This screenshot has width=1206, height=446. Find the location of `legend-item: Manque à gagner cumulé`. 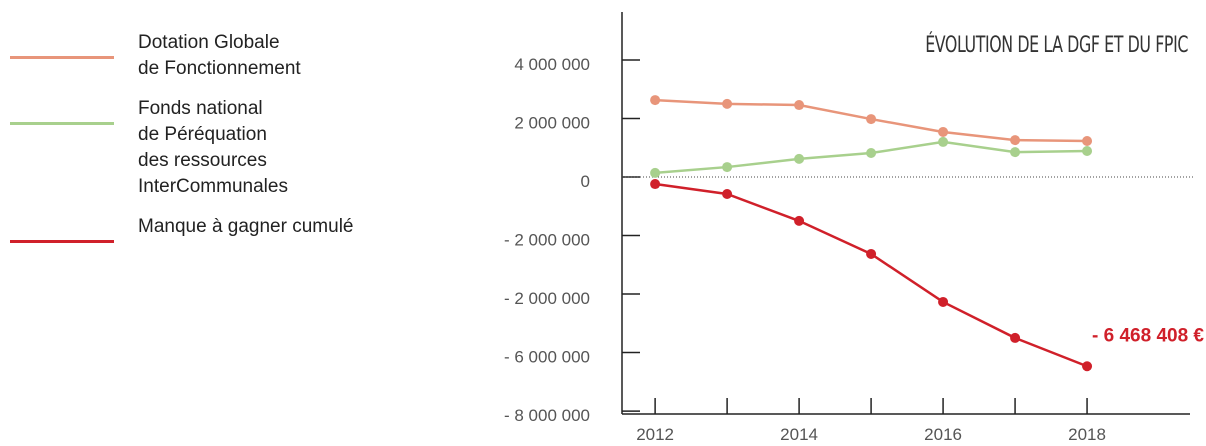

legend-item: Manque à gagner cumulé is located at coordinates (220, 228).